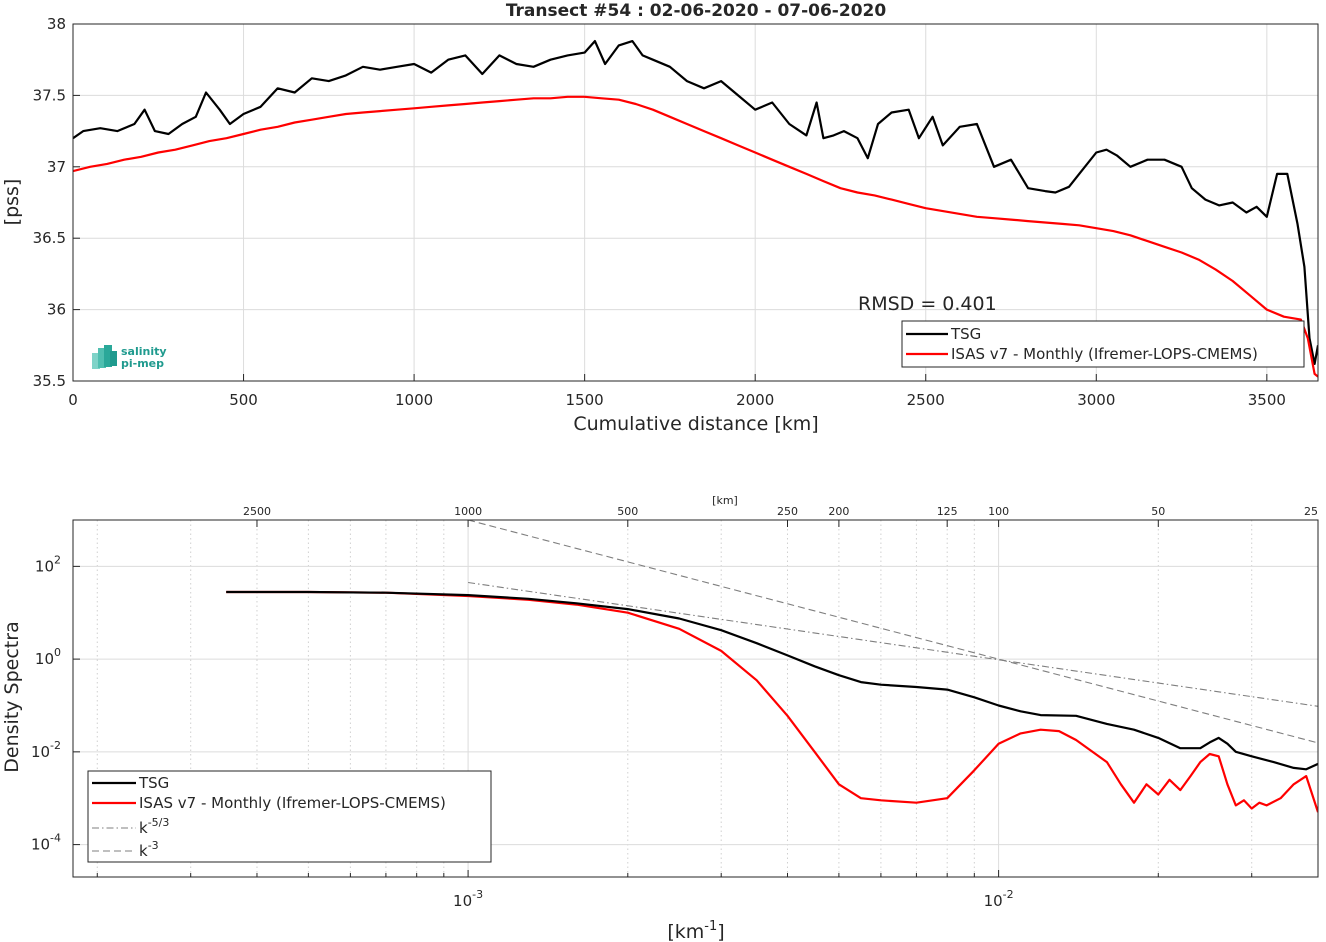  Describe the element at coordinates (755, 400) in the screenshot. I see `top-x-tick-label: 2000` at that location.